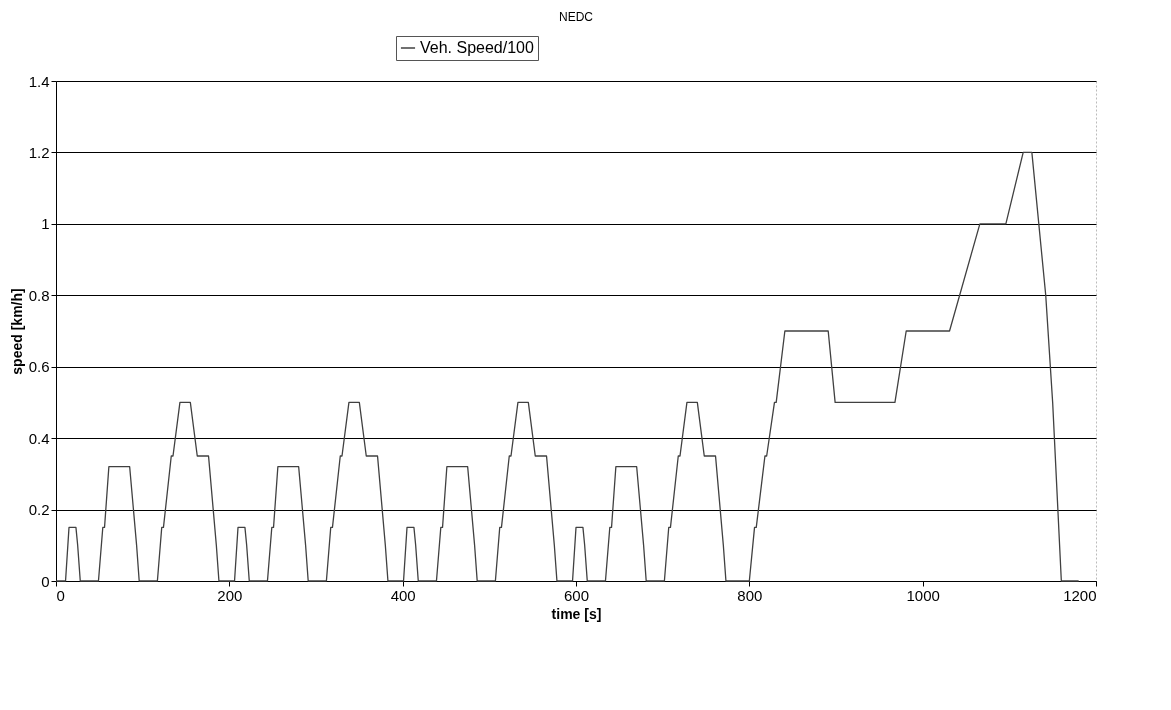  Describe the element at coordinates (39, 295) in the screenshot. I see `y-tick-label: 0.8` at that location.